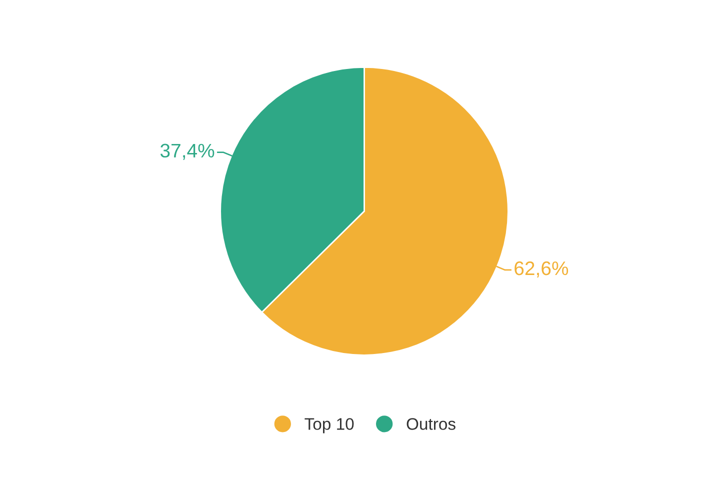 Image resolution: width=722 pixels, height=498 pixels. What do you see at coordinates (187, 152) in the screenshot?
I see `data-label: 37,4%` at bounding box center [187, 152].